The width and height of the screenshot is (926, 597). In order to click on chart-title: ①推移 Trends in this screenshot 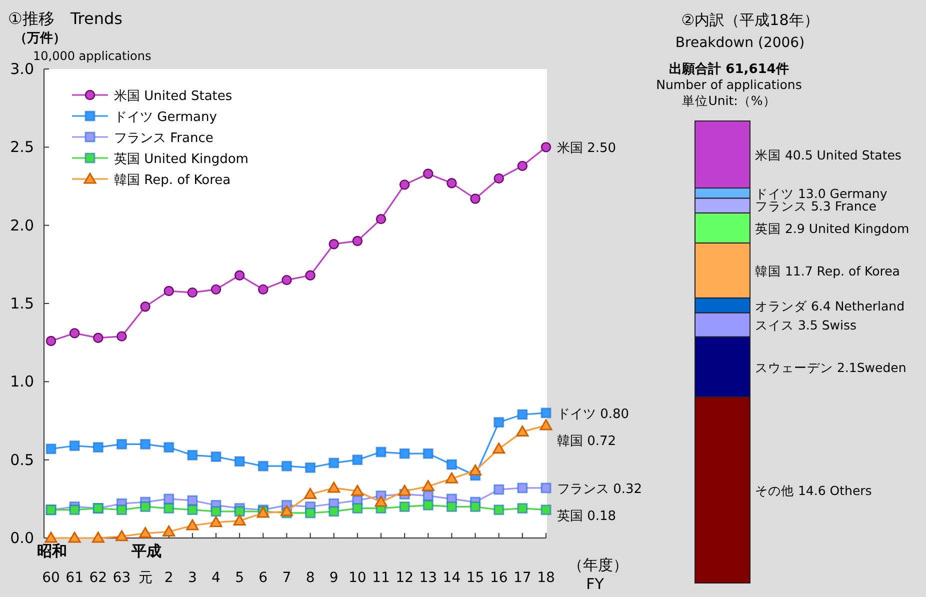, I will do `click(65, 18)`.